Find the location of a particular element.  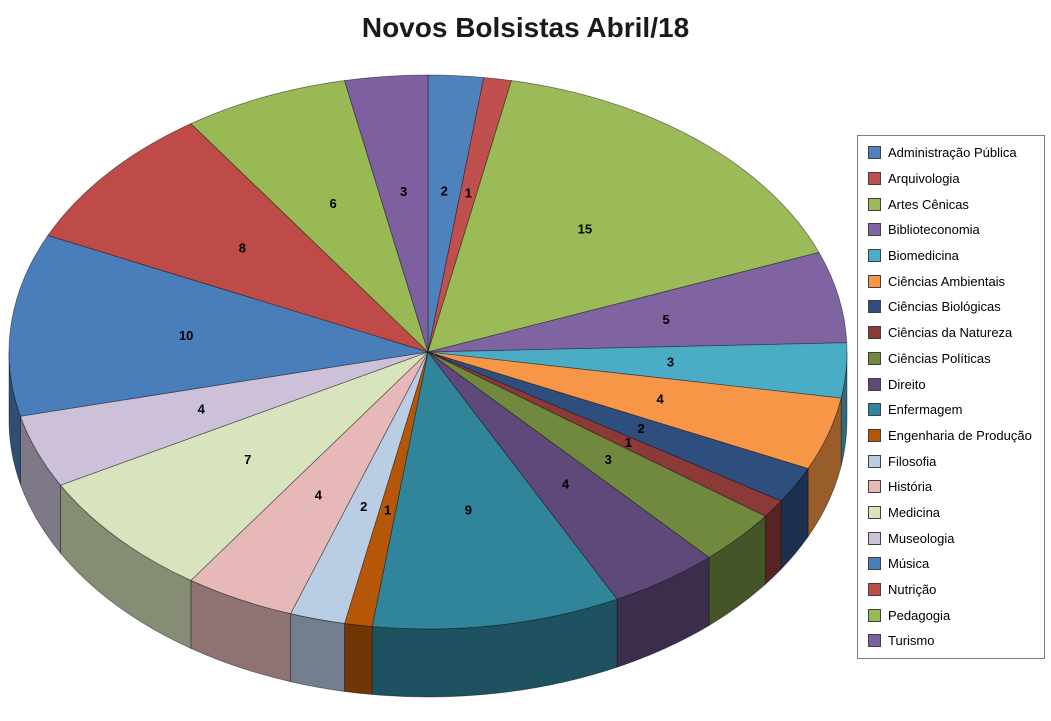

legend-item: Museologia is located at coordinates (951, 538).